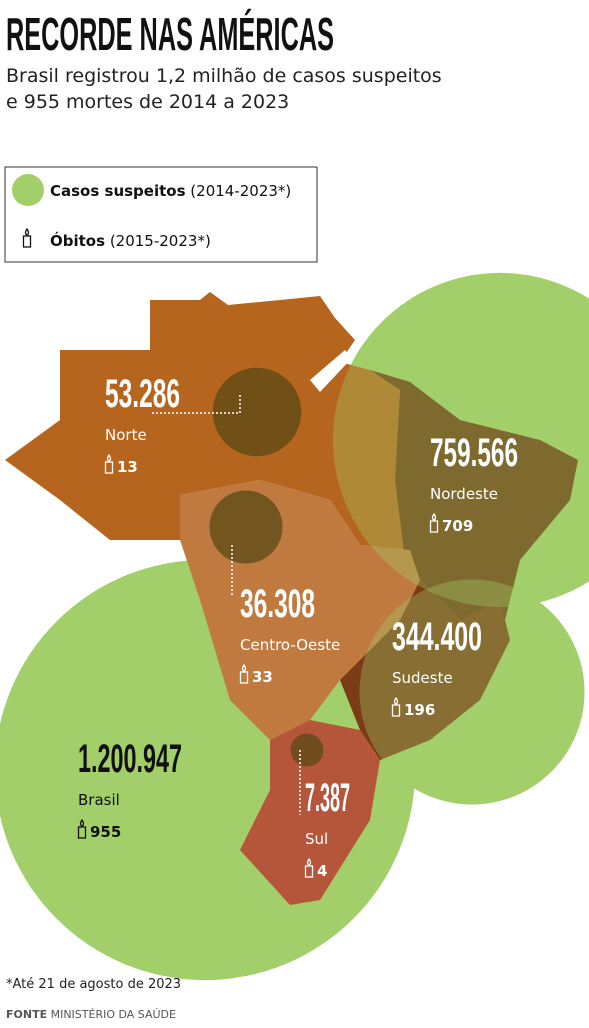 The height and width of the screenshot is (1028, 589). Describe the element at coordinates (457, 526) in the screenshot. I see `death-count: 709` at that location.